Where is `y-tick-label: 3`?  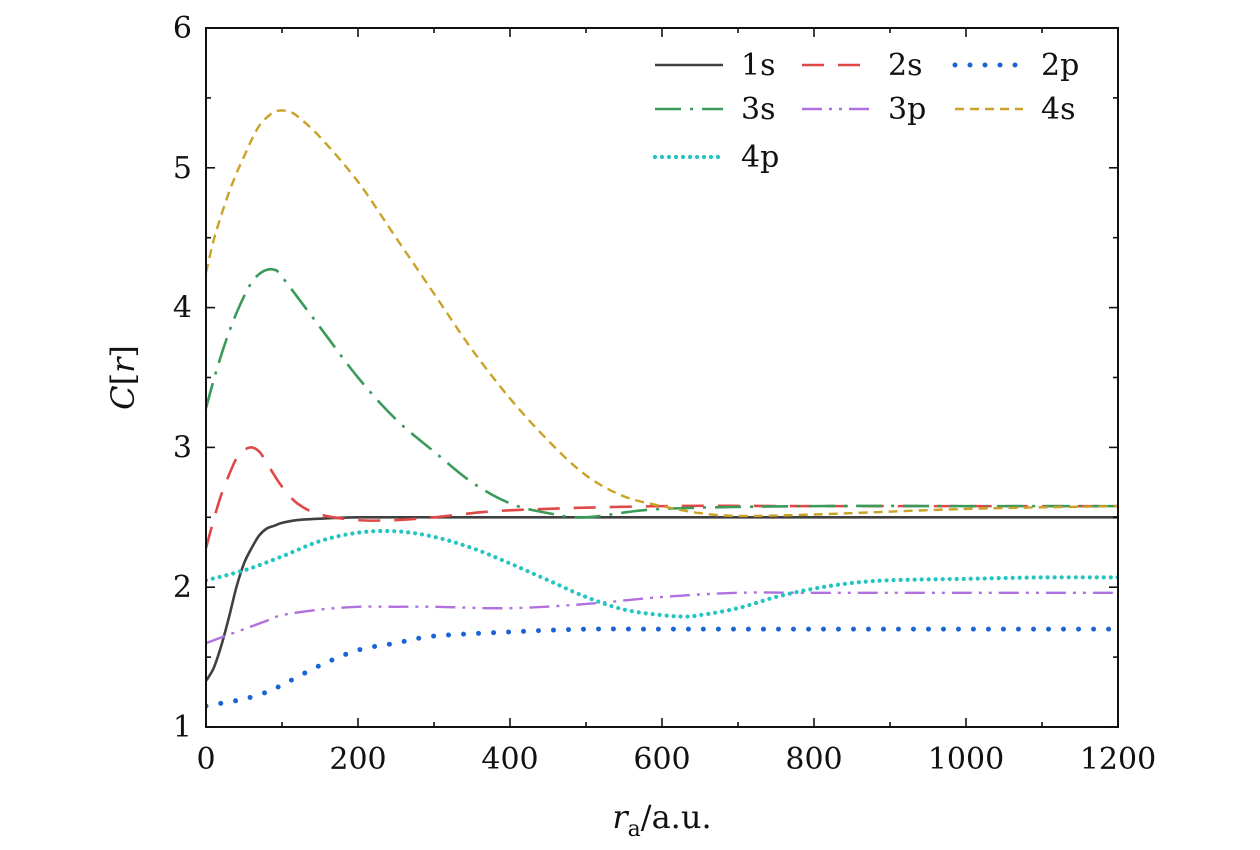
y-tick-label: 3 is located at coordinates (182, 447).